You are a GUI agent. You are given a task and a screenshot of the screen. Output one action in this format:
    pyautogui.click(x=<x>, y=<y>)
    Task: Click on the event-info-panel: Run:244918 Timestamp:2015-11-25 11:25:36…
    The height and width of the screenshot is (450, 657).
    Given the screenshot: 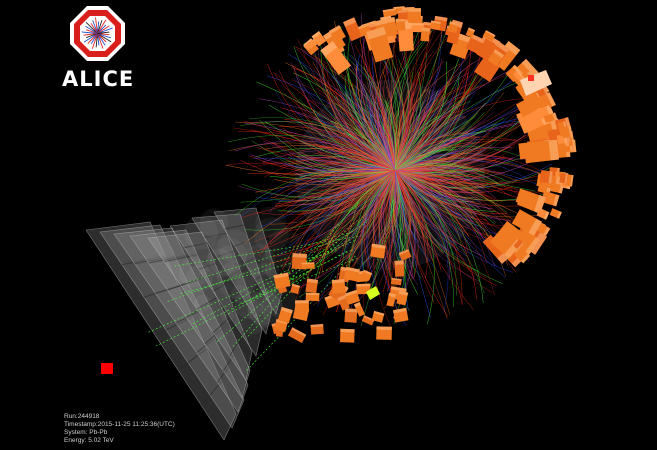 What is the action you would take?
    pyautogui.click(x=119, y=429)
    